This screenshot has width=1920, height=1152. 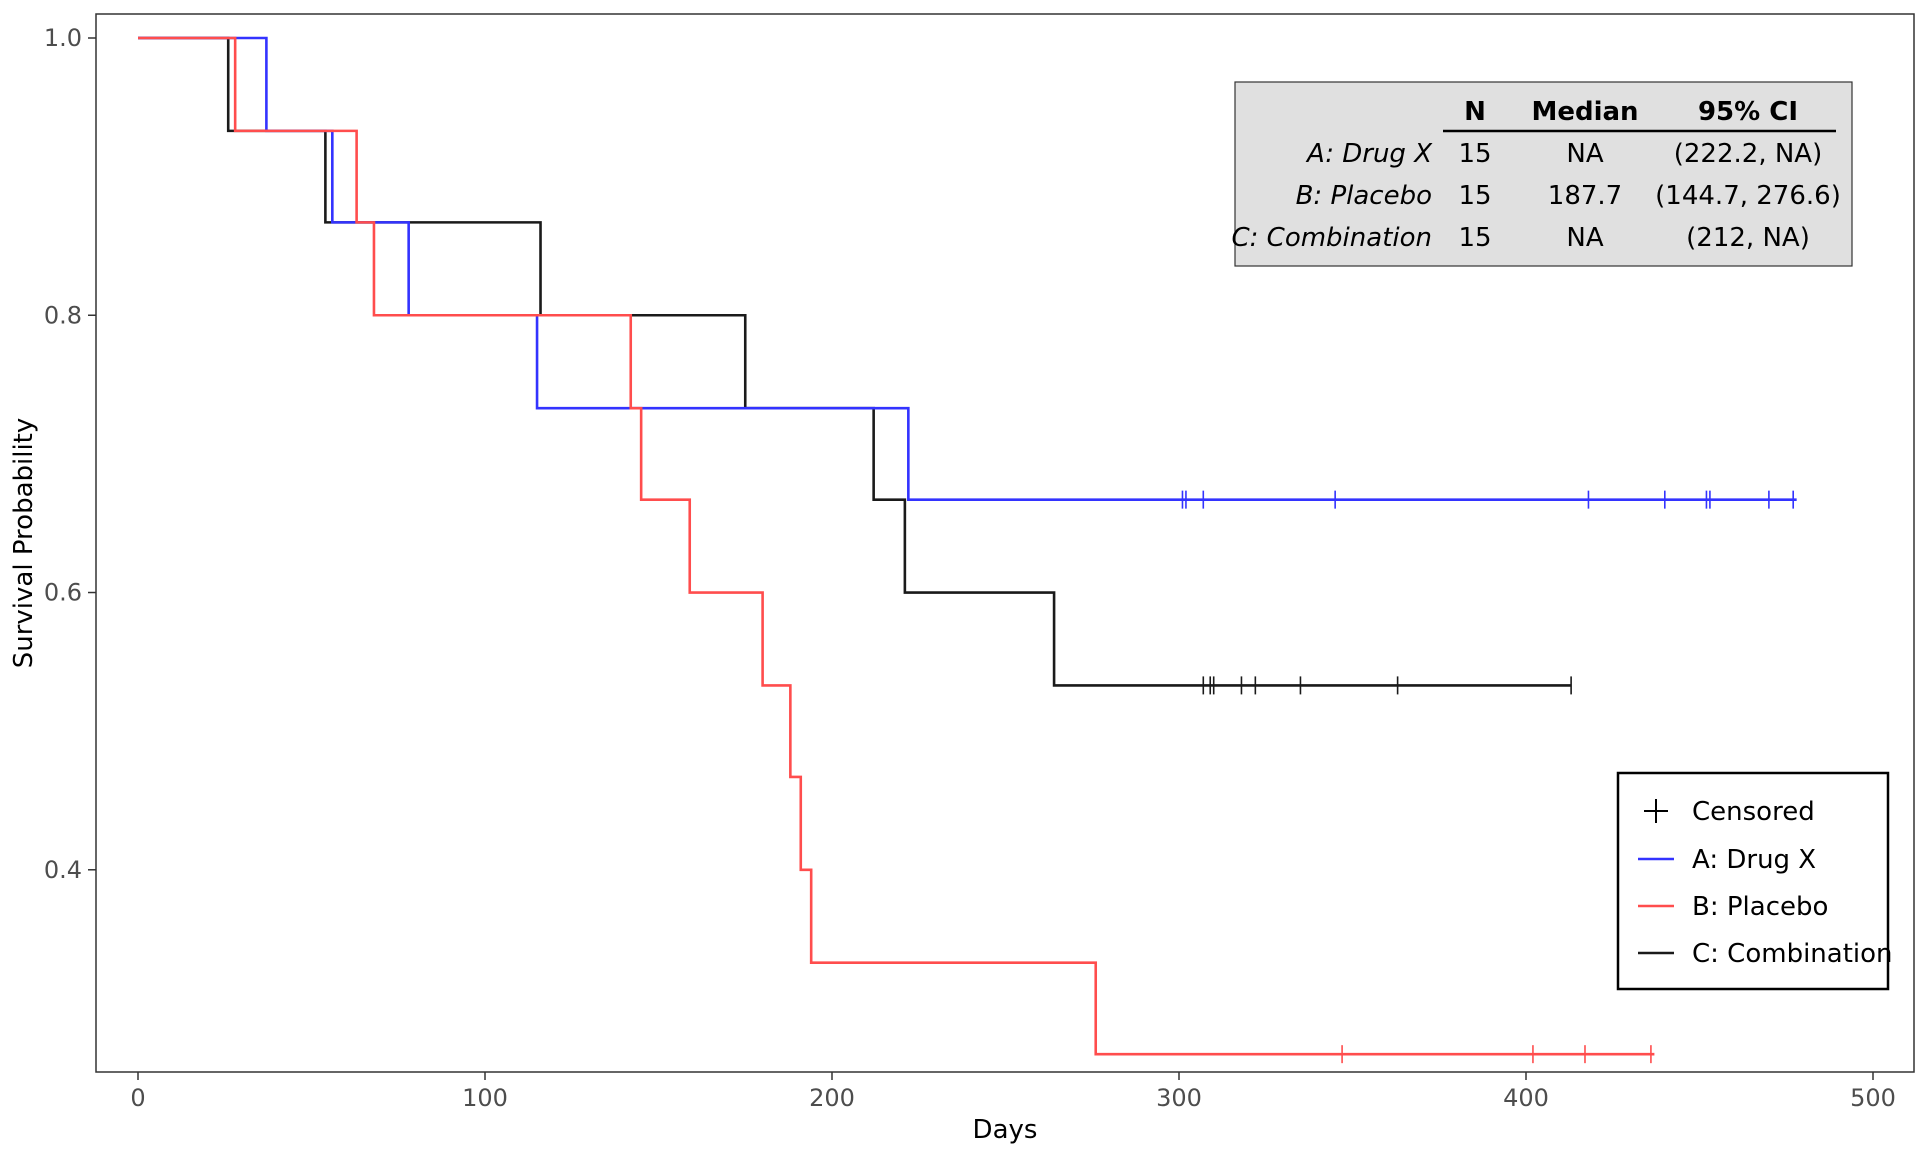 I want to click on table-header-n: N, so click(x=1475, y=112).